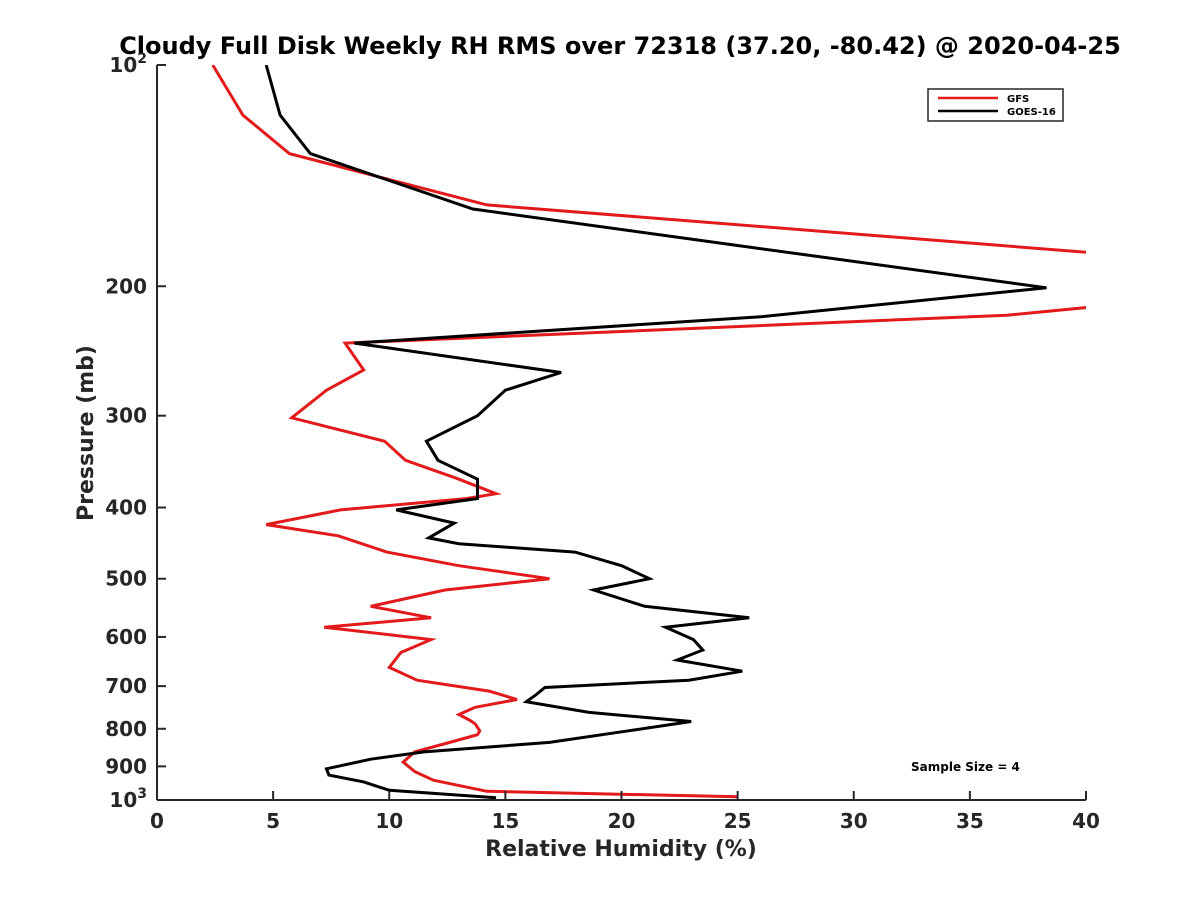  I want to click on legend-label-goes16: GOES-16, so click(1031, 112).